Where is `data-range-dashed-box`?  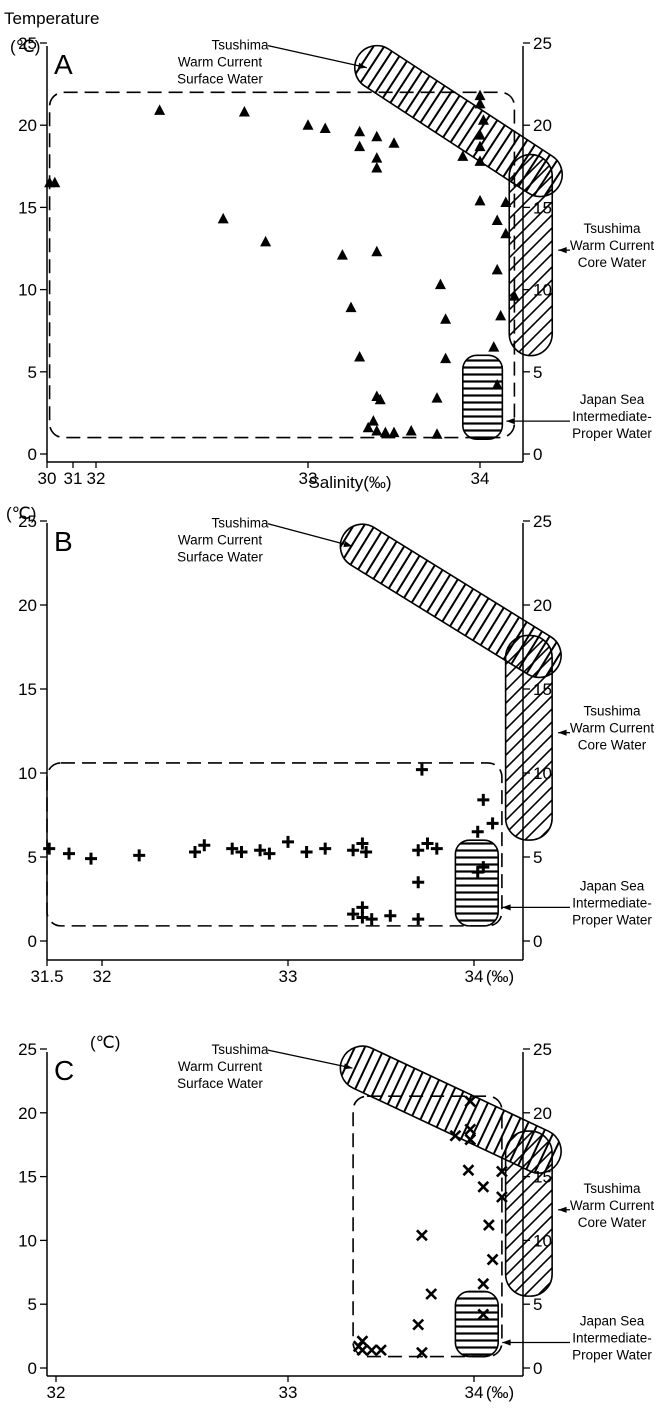 data-range-dashed-box is located at coordinates (274, 844).